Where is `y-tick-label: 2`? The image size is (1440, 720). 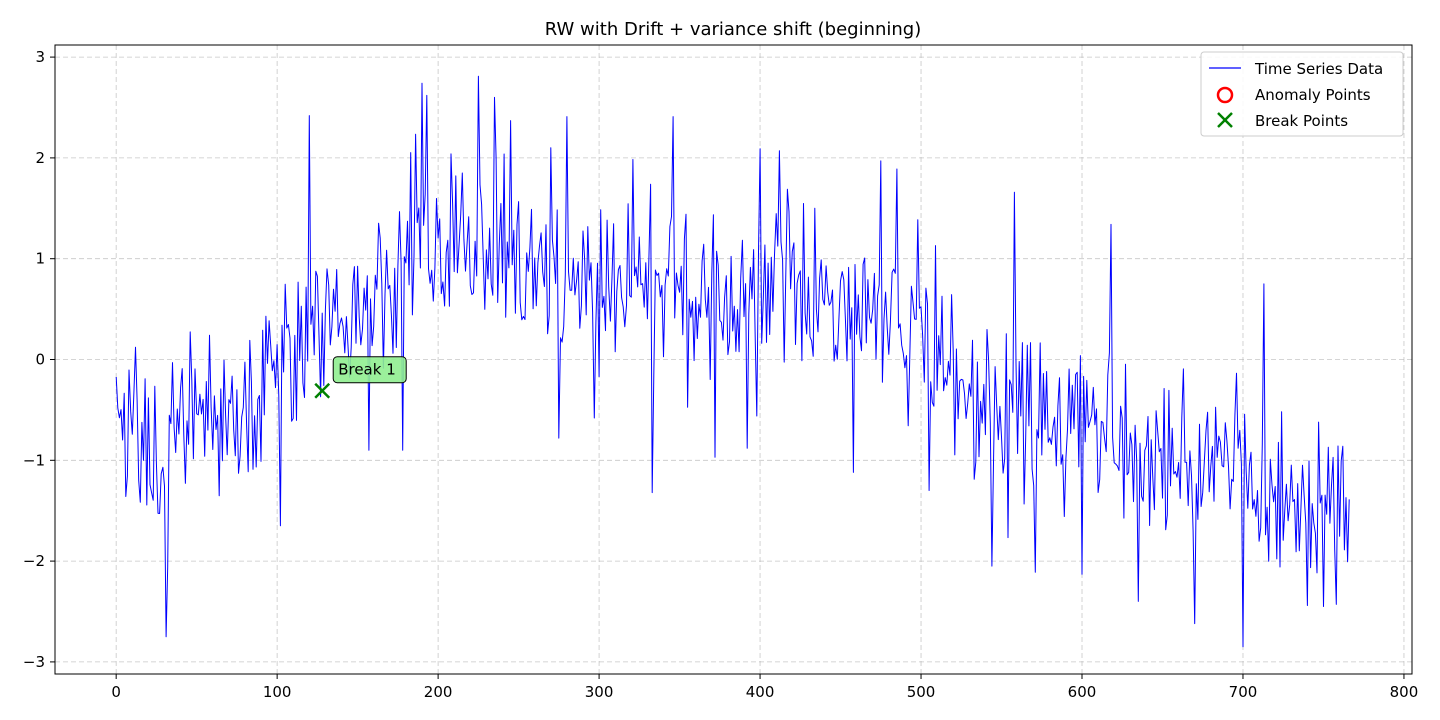 y-tick-label: 2 is located at coordinates (40, 158).